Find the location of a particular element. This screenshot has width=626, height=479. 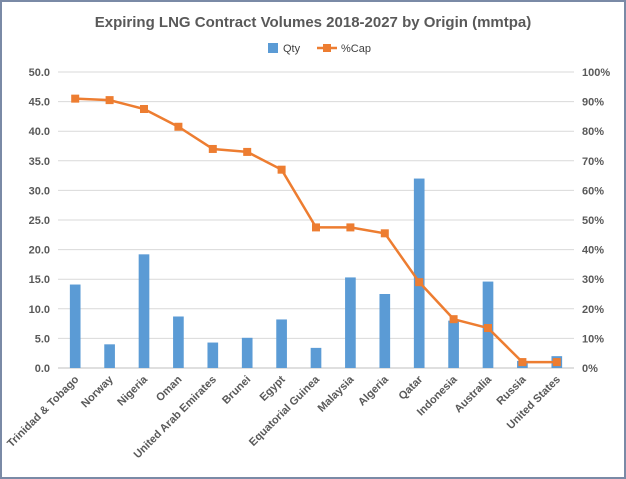

y-right-tick-label: 80% is located at coordinates (593, 132).